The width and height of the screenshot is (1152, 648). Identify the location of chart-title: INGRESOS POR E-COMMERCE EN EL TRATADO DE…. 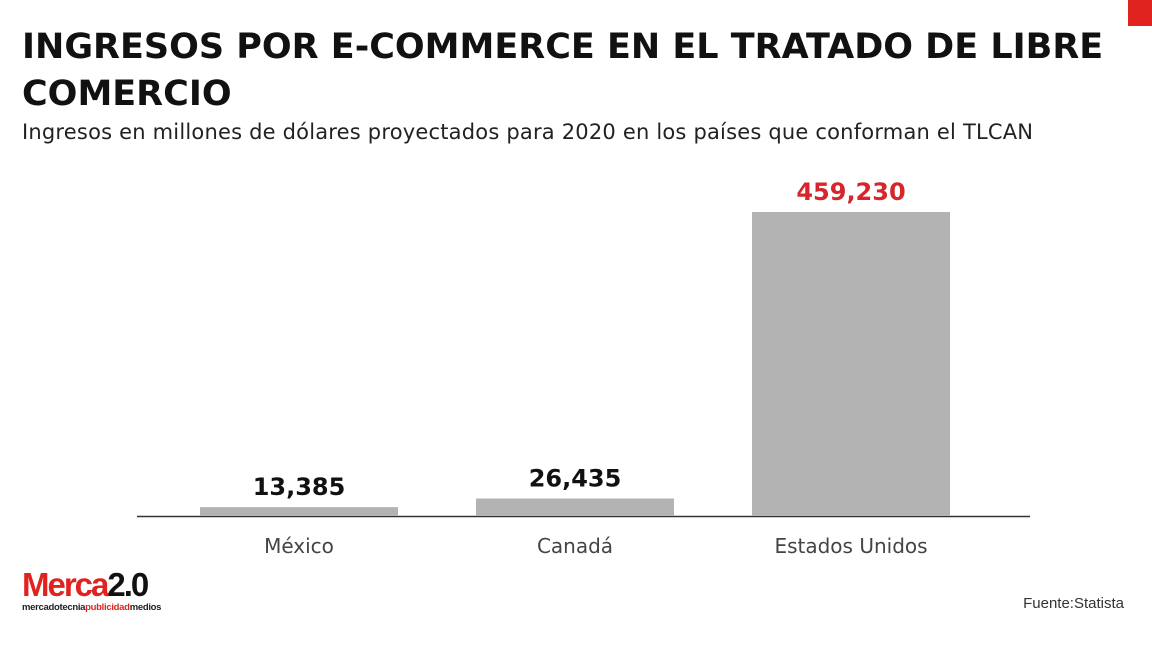
(563, 70).